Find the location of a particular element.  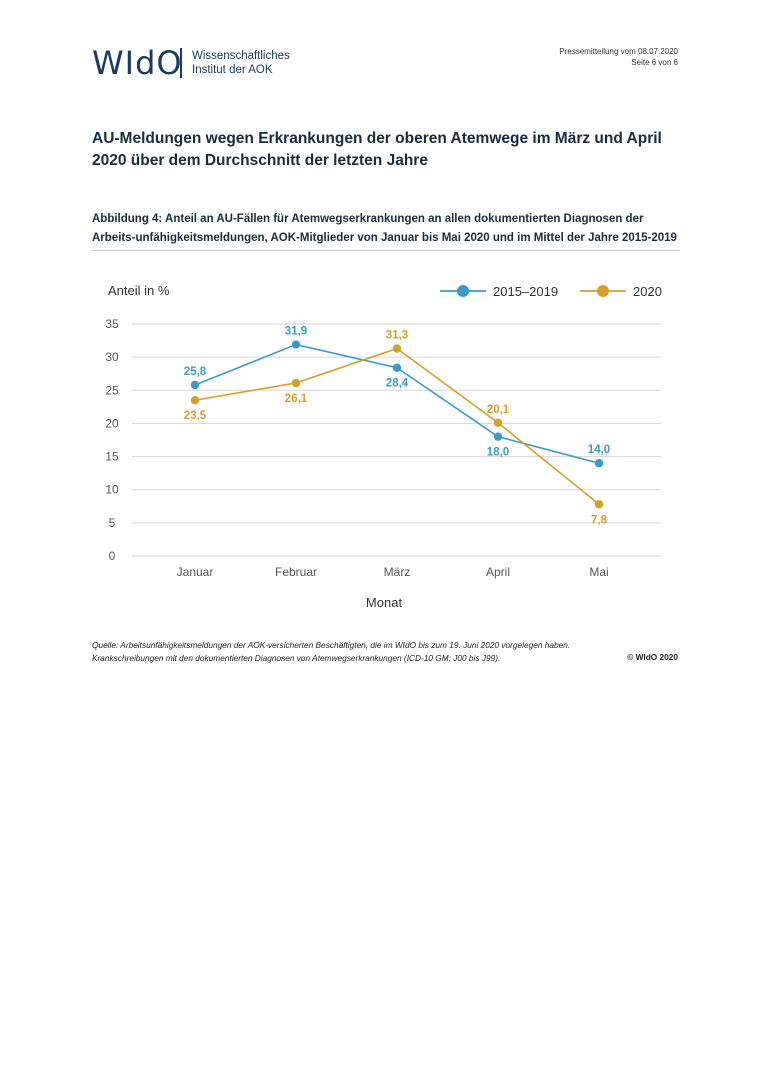

y-tick-label: 15 is located at coordinates (112, 457).